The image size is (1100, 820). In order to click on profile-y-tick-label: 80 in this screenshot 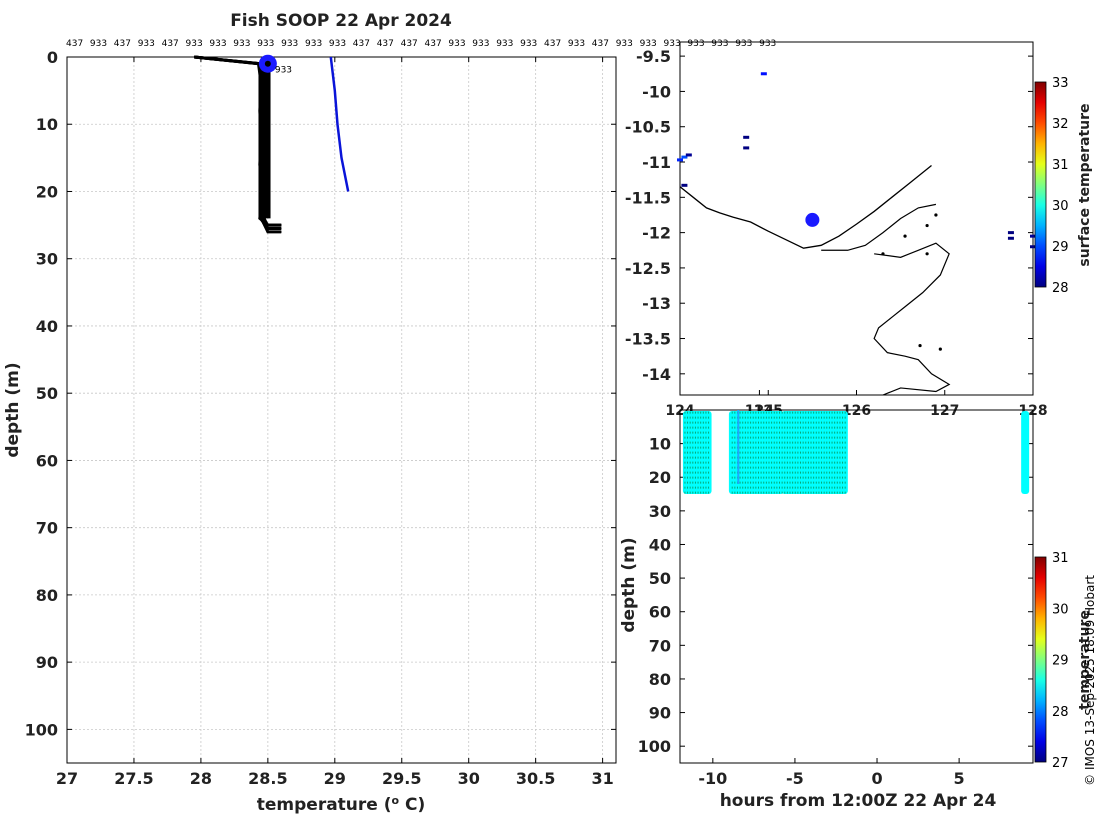, I will do `click(47, 595)`.